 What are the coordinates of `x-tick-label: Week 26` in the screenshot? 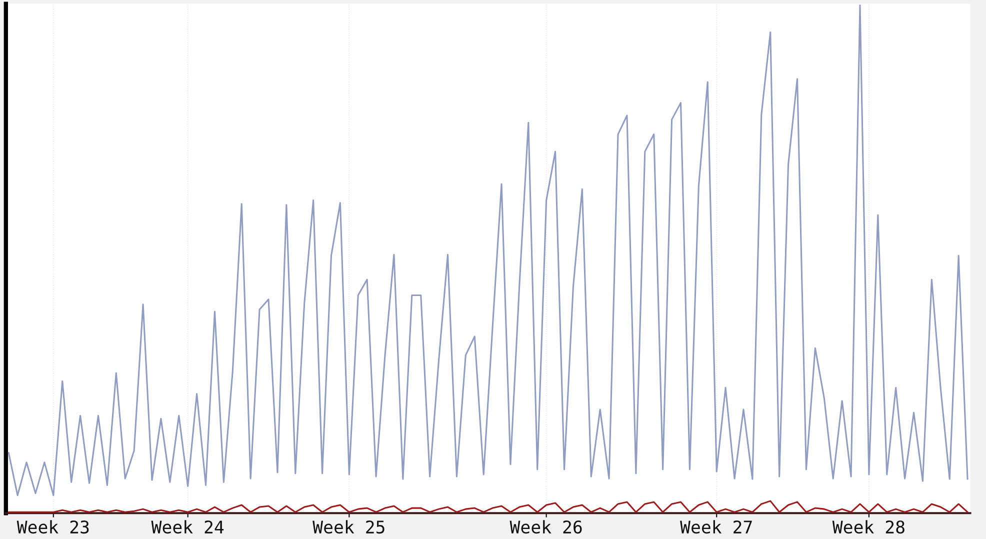 It's located at (546, 527).